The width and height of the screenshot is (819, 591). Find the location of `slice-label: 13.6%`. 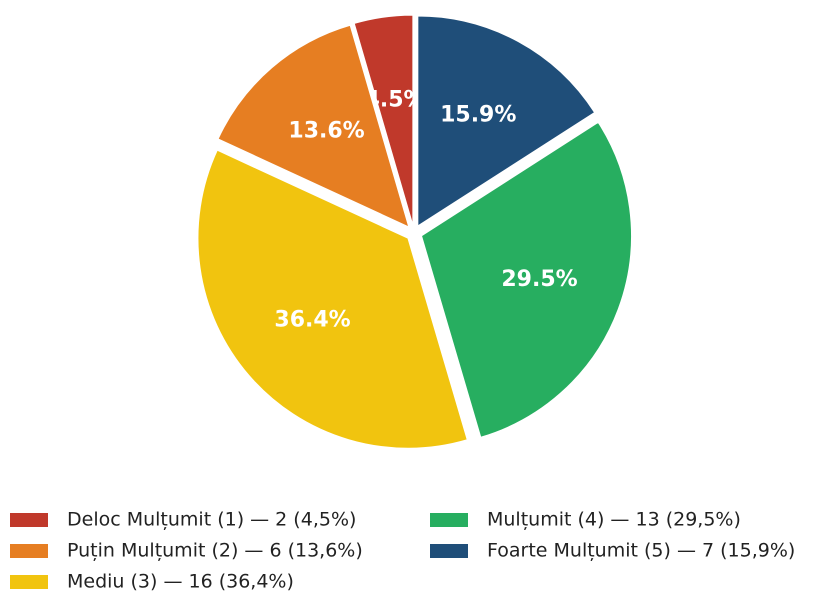

slice-label: 13.6% is located at coordinates (326, 130).